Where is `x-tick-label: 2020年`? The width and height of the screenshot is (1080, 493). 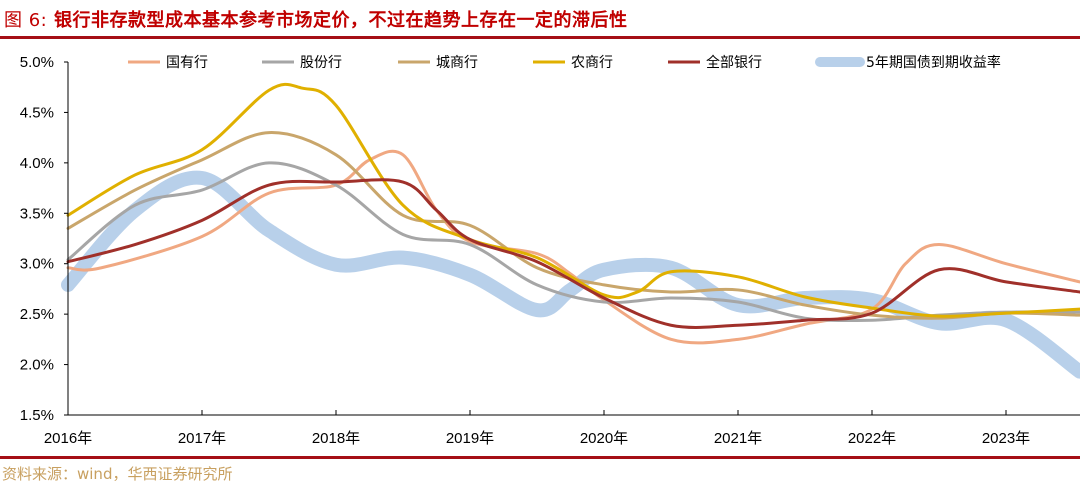 x-tick-label: 2020年 is located at coordinates (604, 438).